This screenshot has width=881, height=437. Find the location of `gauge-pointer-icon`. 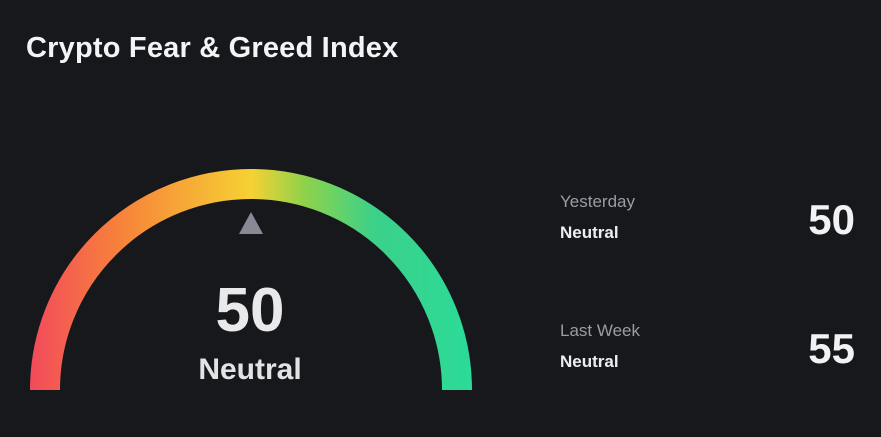

gauge-pointer-icon is located at coordinates (251, 223).